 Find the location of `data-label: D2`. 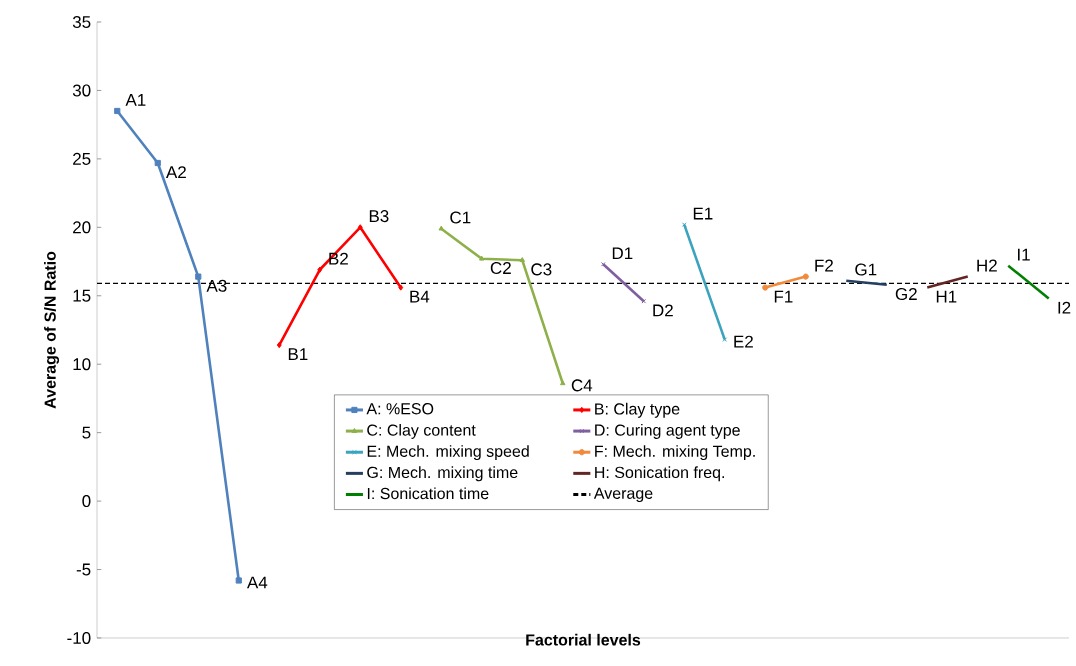

data-label: D2 is located at coordinates (663, 310).